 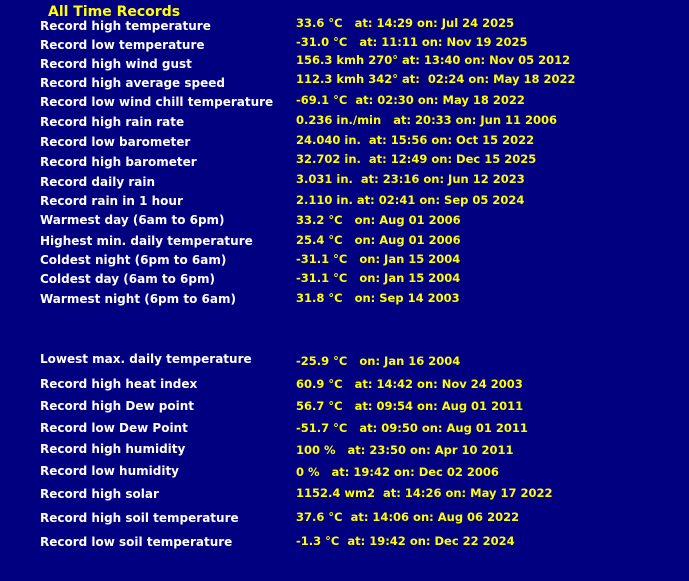 What do you see at coordinates (125, 26) in the screenshot?
I see `record-label: Record high temperature` at bounding box center [125, 26].